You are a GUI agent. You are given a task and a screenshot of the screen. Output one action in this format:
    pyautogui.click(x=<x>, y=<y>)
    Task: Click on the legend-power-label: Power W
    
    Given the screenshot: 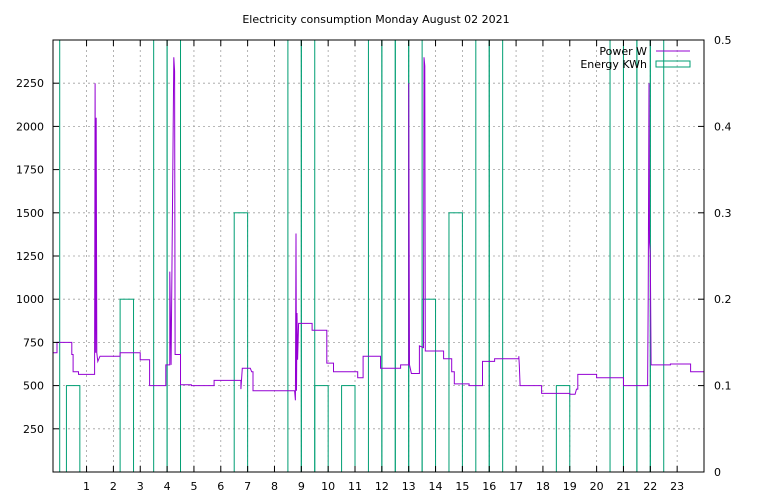 What is the action you would take?
    pyautogui.click(x=623, y=51)
    